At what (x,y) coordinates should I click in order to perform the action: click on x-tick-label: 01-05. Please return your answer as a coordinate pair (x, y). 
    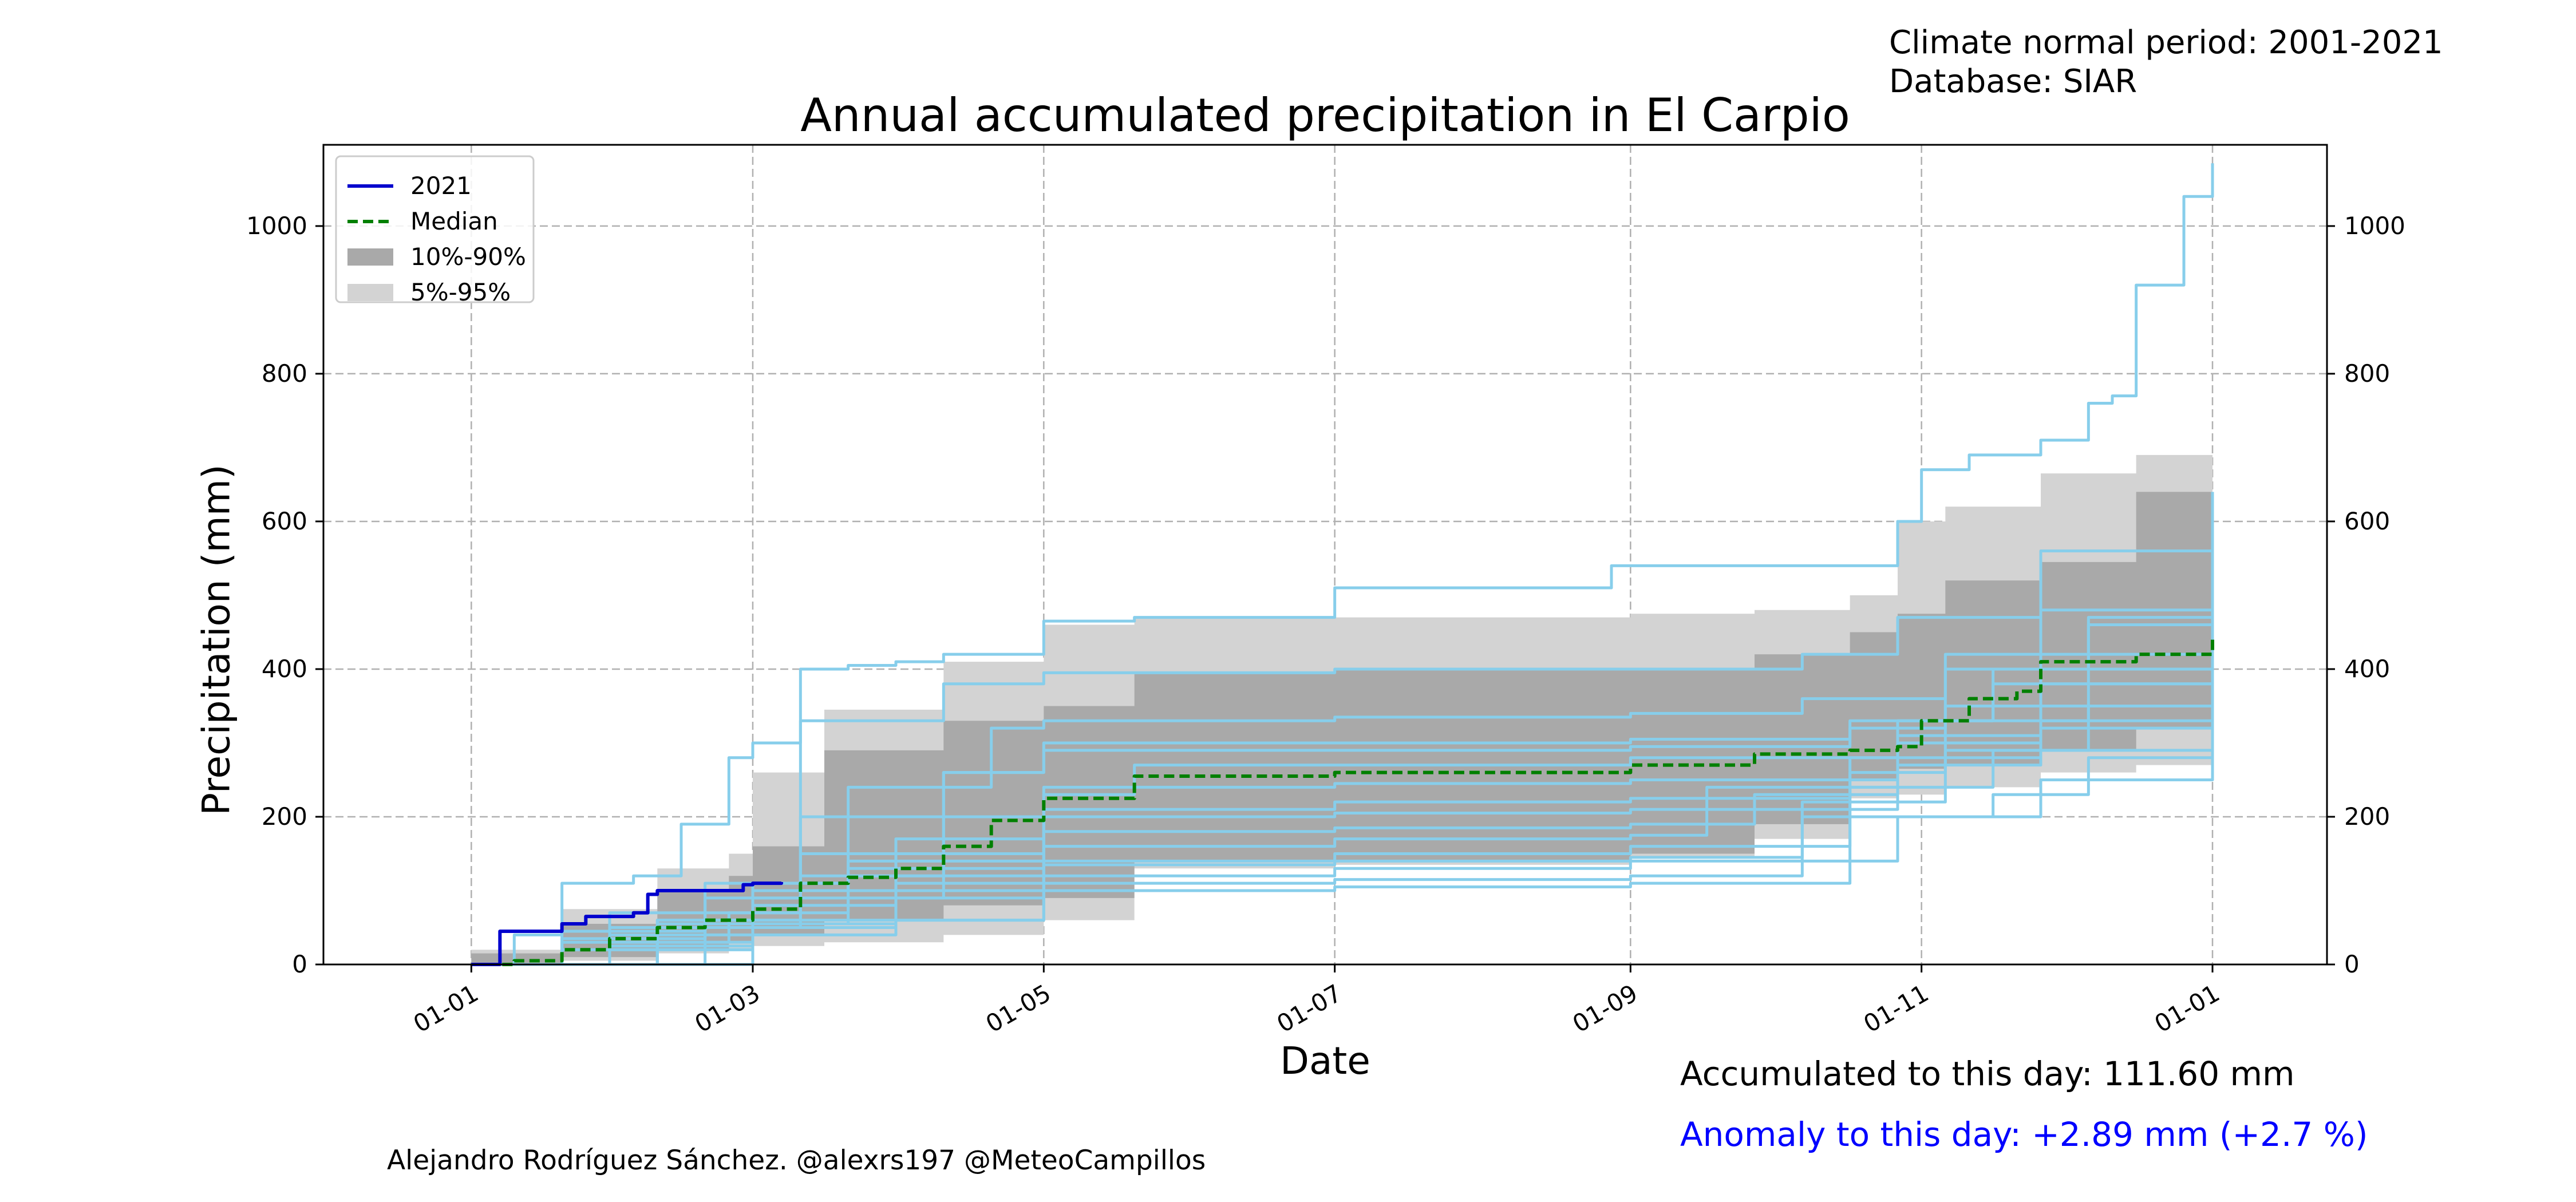
    Looking at the image, I should click on (1018, 1009).